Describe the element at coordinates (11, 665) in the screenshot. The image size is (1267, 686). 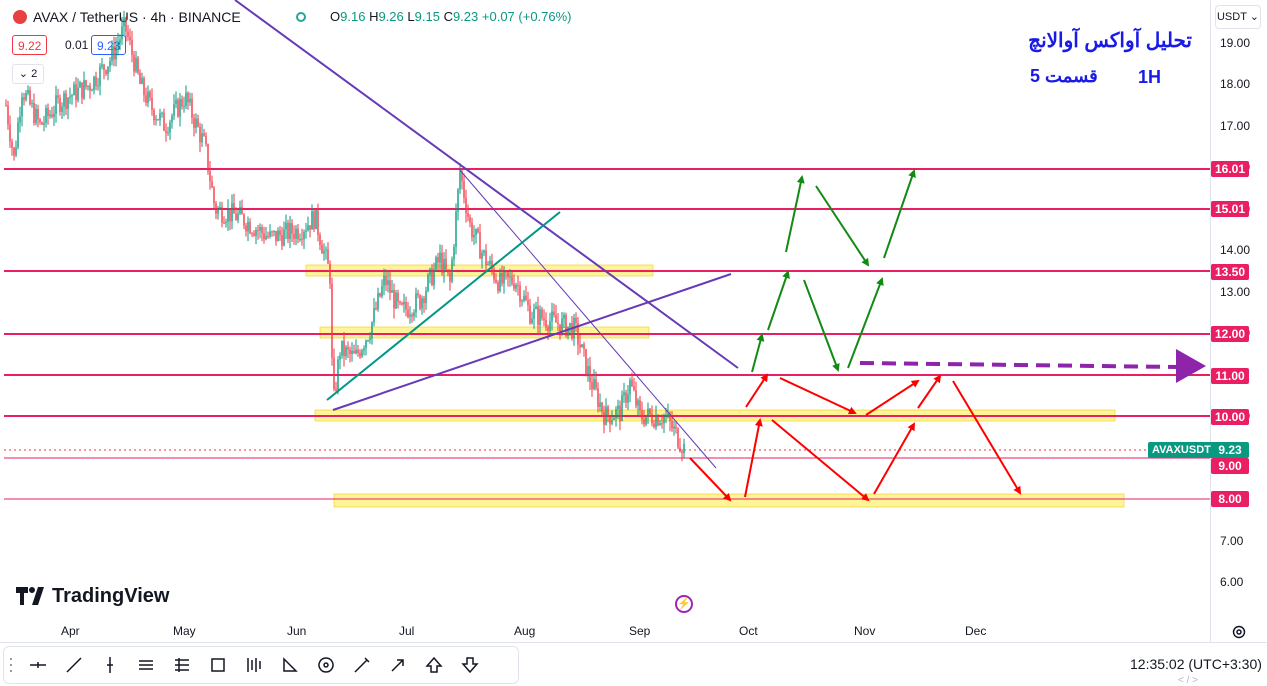
I see `drag-handle-icon` at that location.